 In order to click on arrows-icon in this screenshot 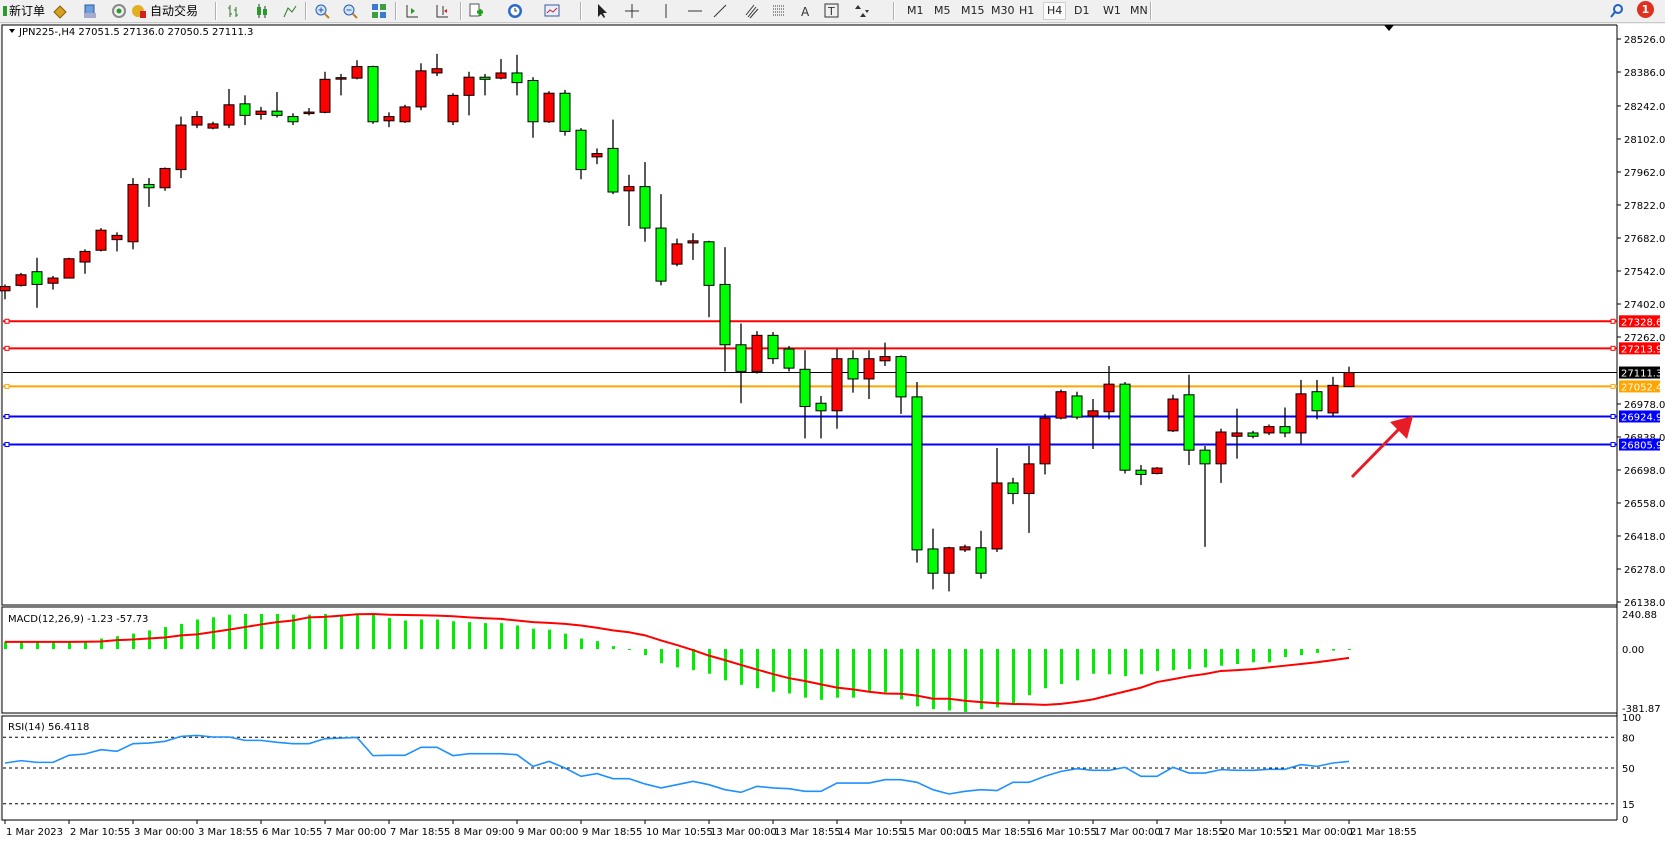, I will do `click(861, 11)`.